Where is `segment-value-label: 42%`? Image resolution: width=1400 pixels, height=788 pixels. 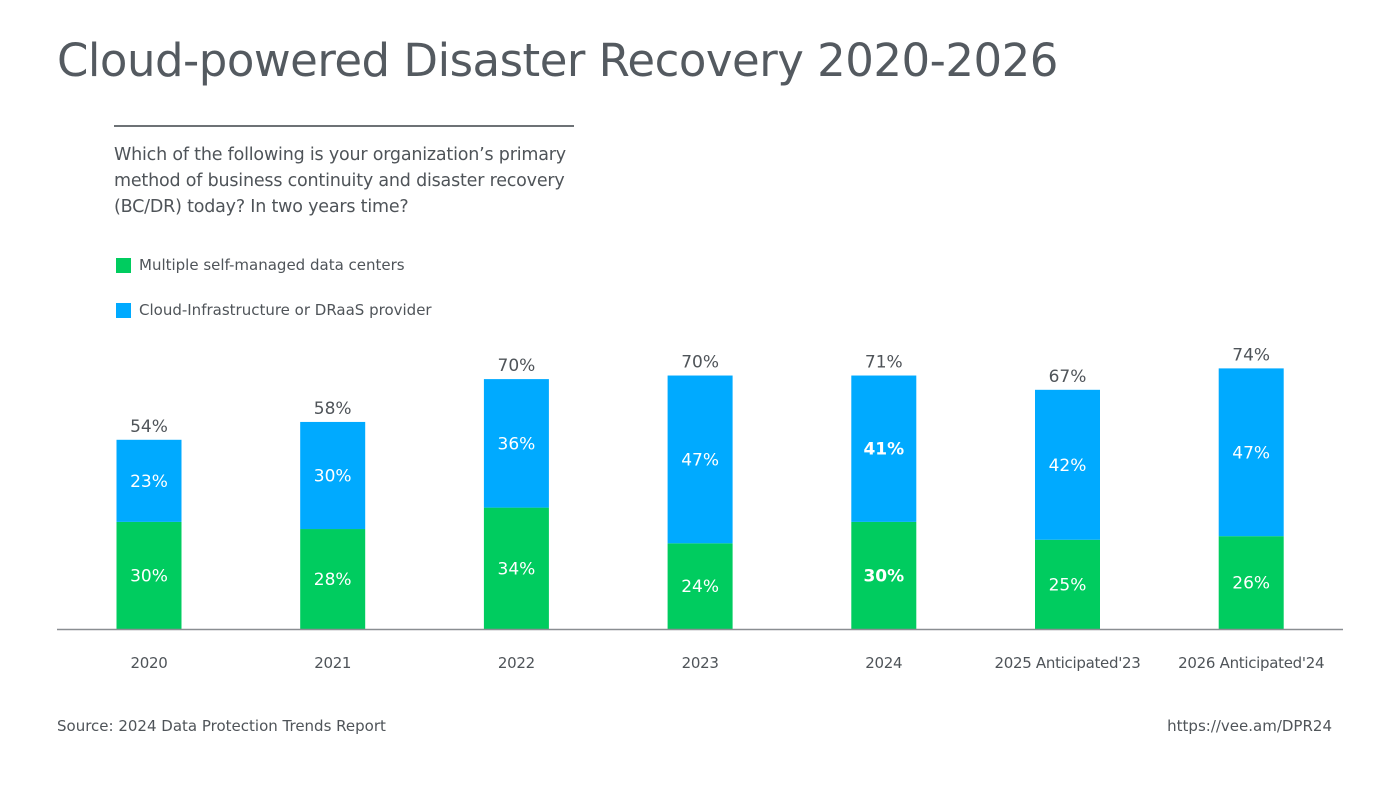
segment-value-label: 42% is located at coordinates (1068, 466).